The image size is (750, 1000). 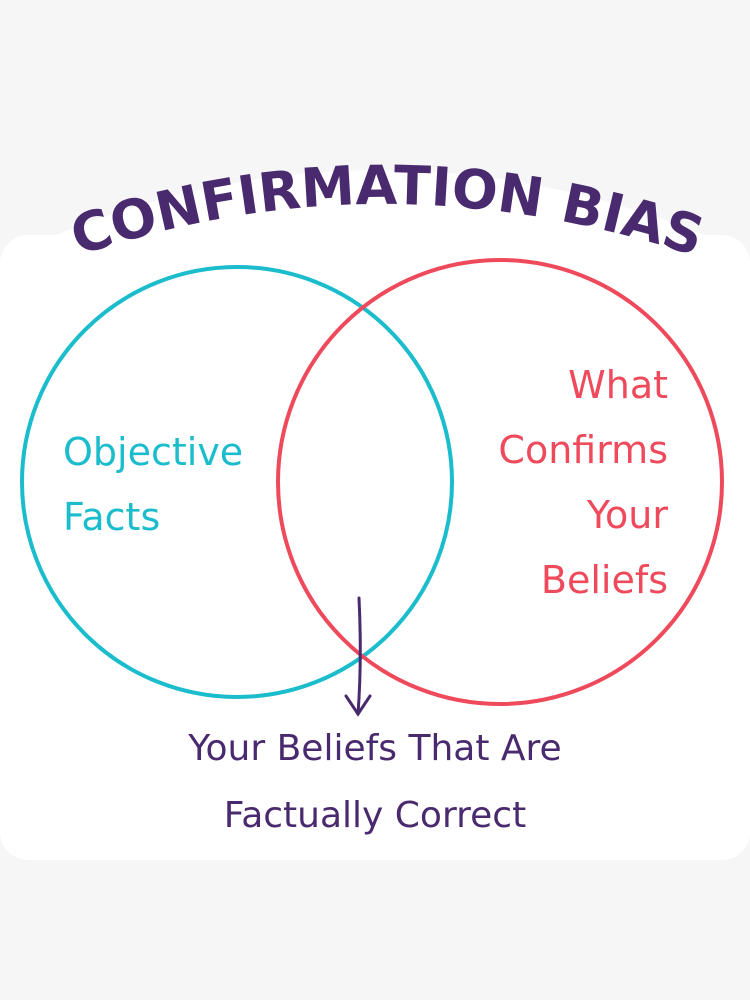 What do you see at coordinates (583, 482) in the screenshot?
I see `right-set-label: What Confirms Your Beliefs` at bounding box center [583, 482].